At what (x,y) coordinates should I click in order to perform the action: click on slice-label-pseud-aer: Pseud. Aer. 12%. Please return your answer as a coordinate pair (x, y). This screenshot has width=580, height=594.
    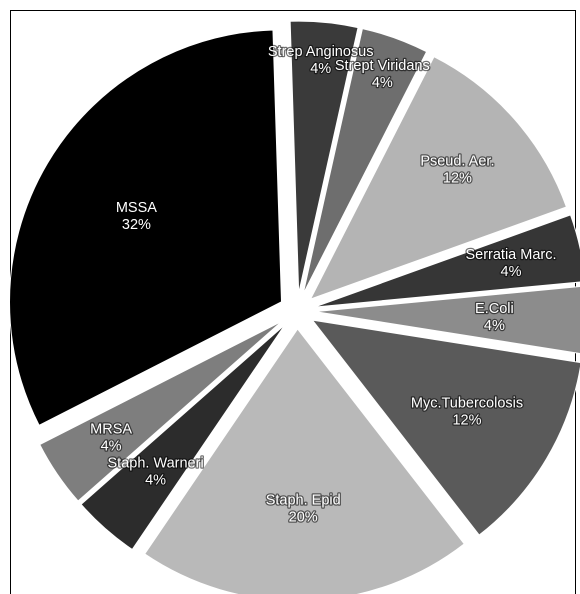
    Looking at the image, I should click on (457, 170).